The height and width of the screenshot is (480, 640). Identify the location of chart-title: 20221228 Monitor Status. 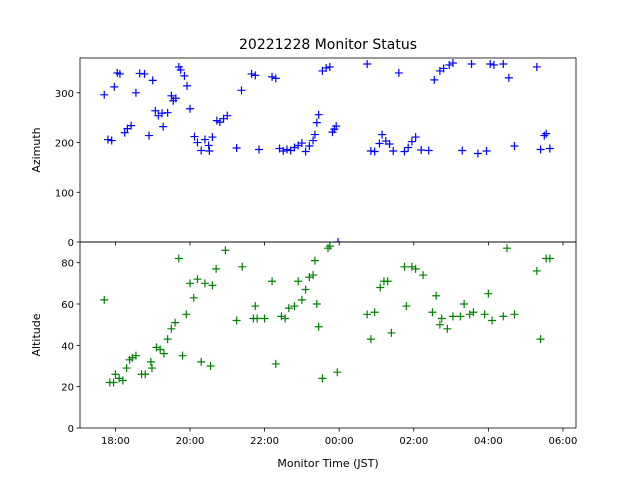
(328, 45).